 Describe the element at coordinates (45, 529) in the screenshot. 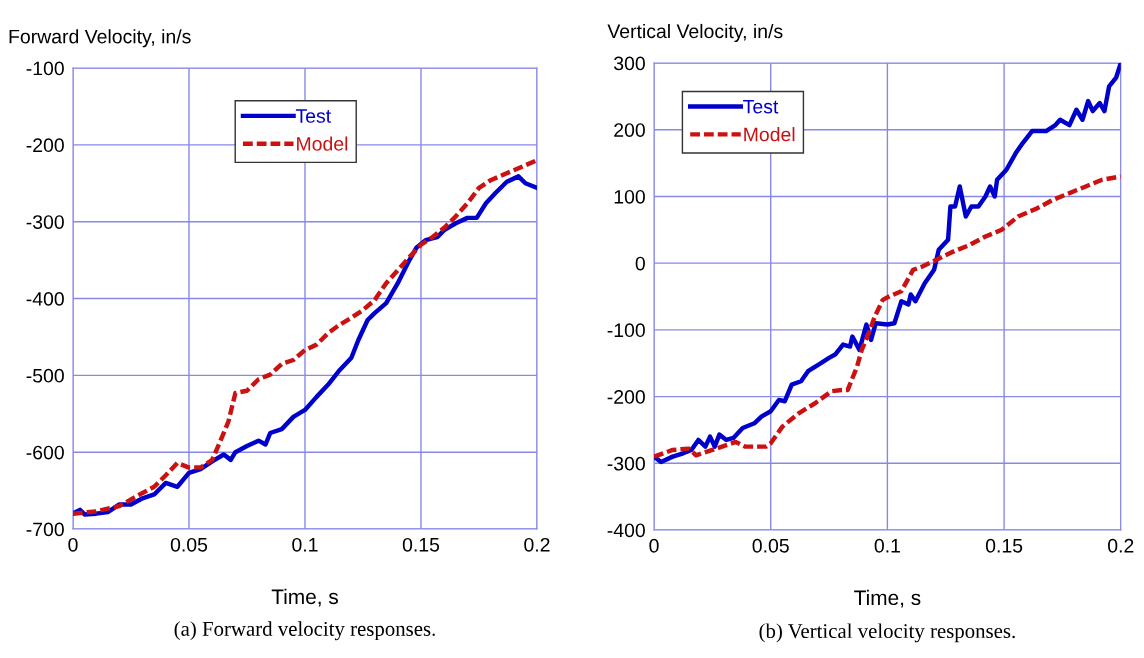

I see `y-tick-label: -700` at that location.